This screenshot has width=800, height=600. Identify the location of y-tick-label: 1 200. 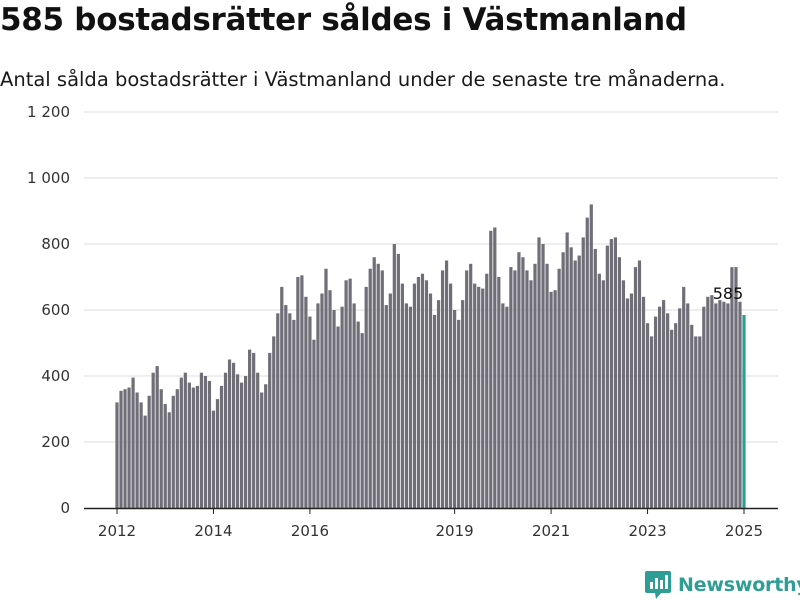
(48, 112).